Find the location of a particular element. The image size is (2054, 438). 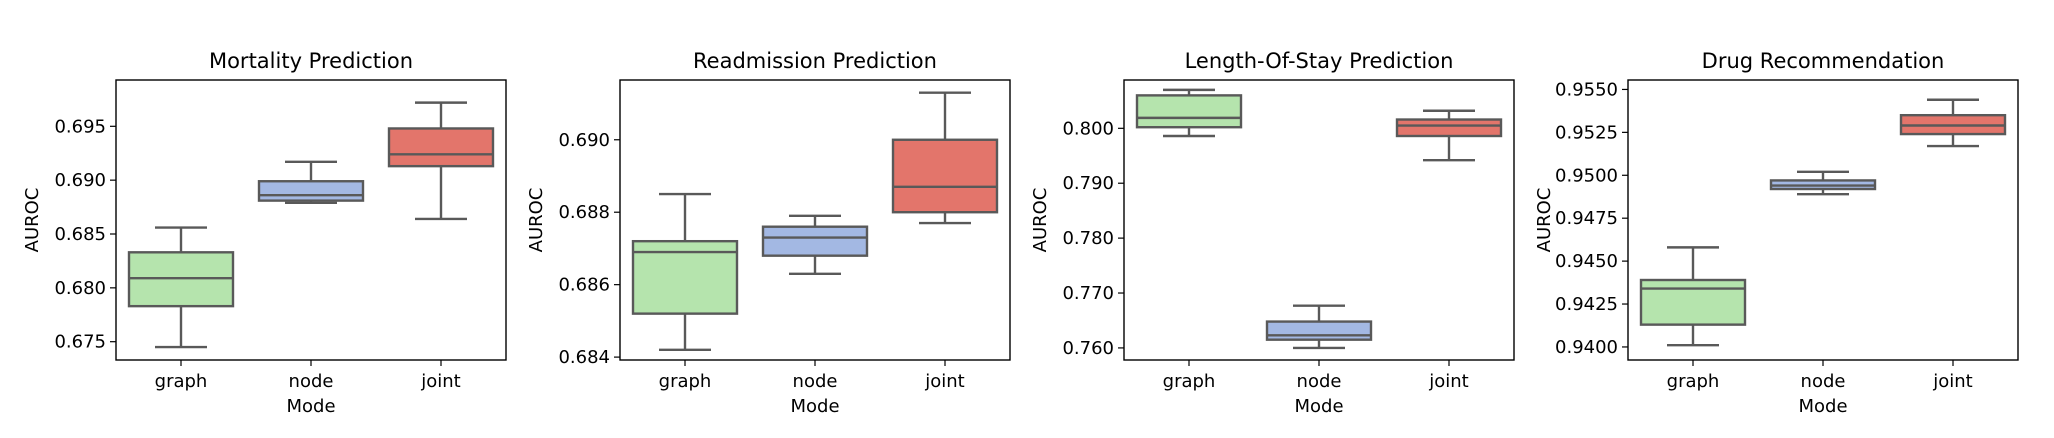

y-tick-label: 0.9500 is located at coordinates (1586, 175).